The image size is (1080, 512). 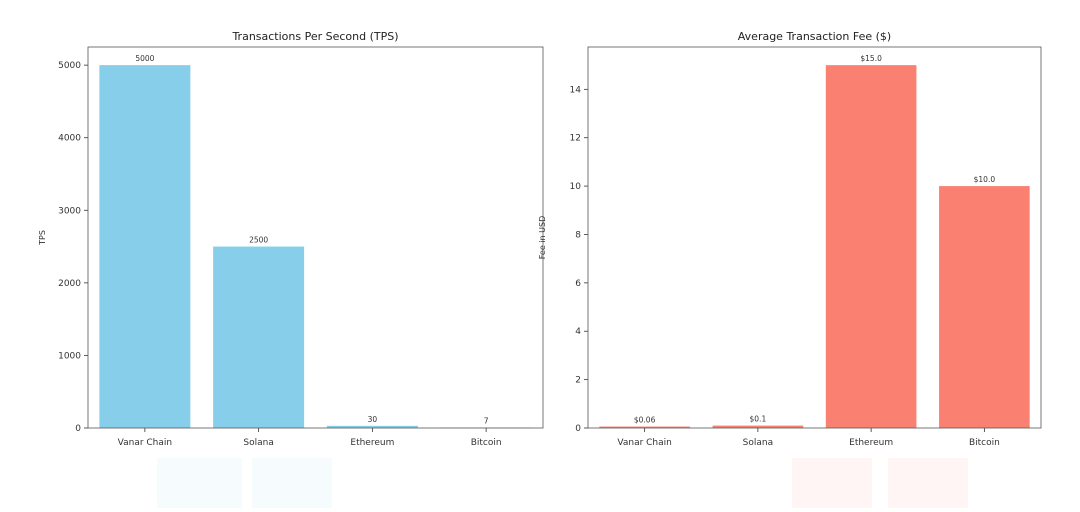 I want to click on y-tick-label: 8, so click(x=578, y=235).